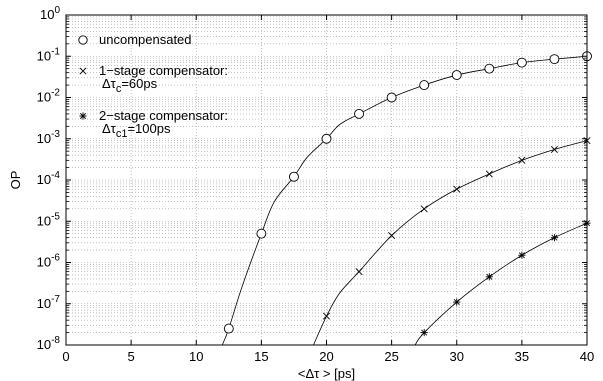  What do you see at coordinates (49, 302) in the screenshot?
I see `y-tick-label: 10⁻⁷` at bounding box center [49, 302].